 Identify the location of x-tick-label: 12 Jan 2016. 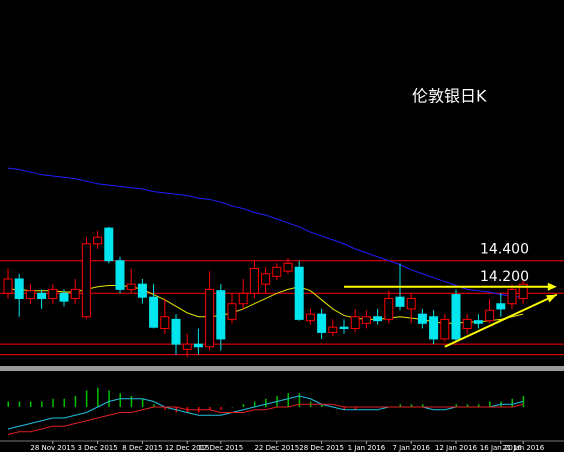
(456, 448).